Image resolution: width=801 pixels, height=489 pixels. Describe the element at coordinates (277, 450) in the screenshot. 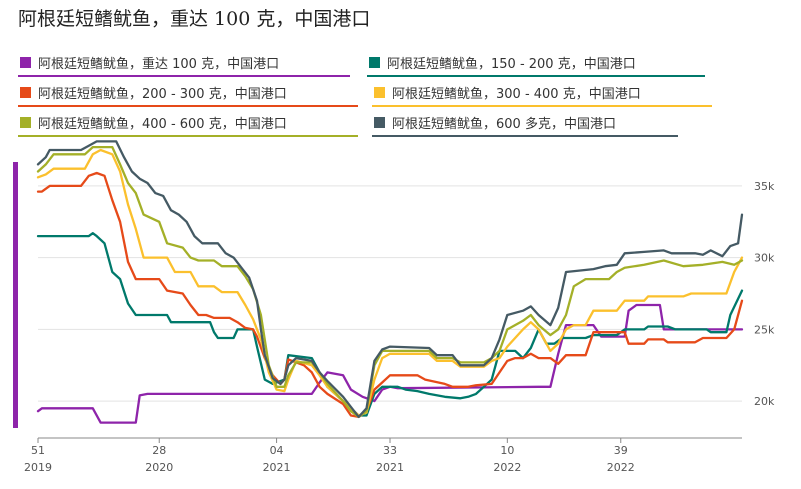

I see `x-tick-label: 04` at that location.